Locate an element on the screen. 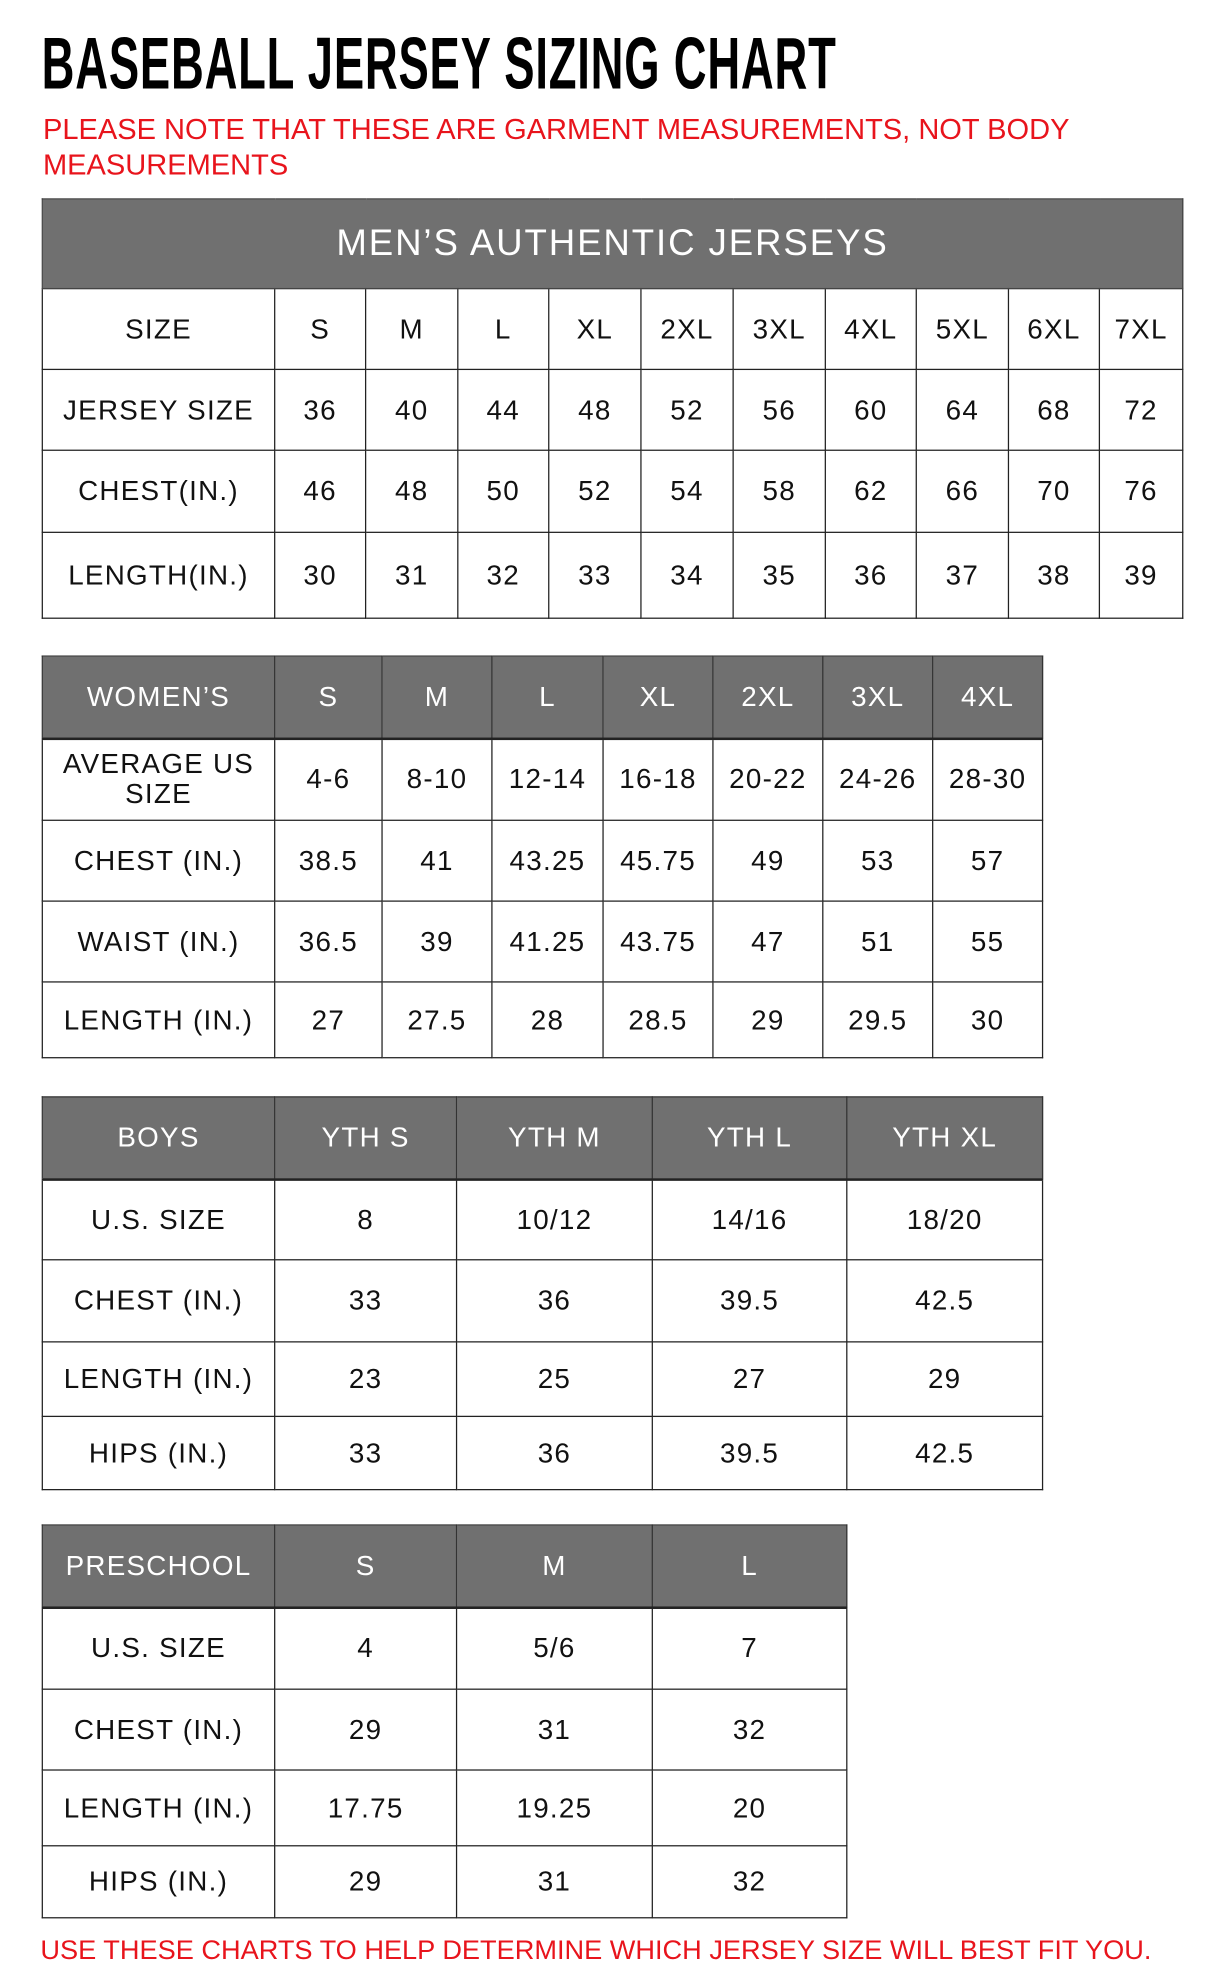 This screenshot has height=1977, width=1220. table-cell: 44 is located at coordinates (503, 409).